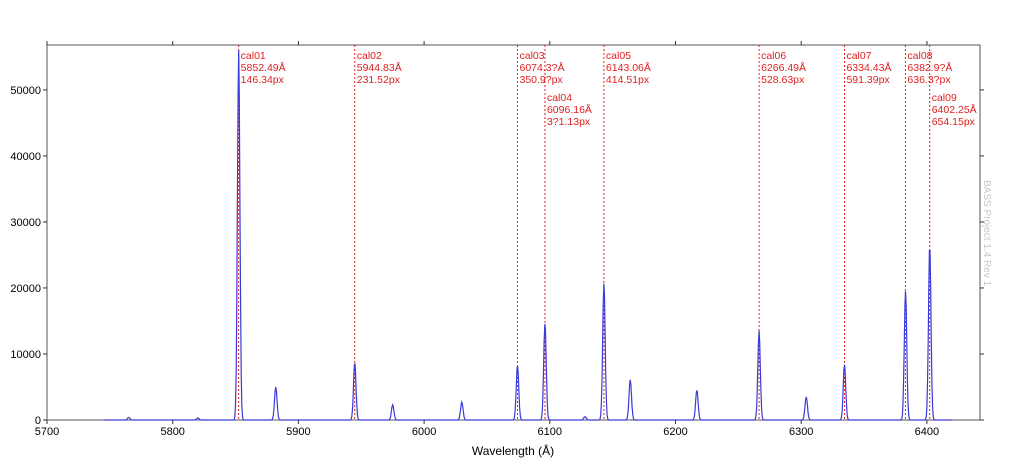  What do you see at coordinates (618, 56) in the screenshot?
I see `marker-name: cal05` at bounding box center [618, 56].